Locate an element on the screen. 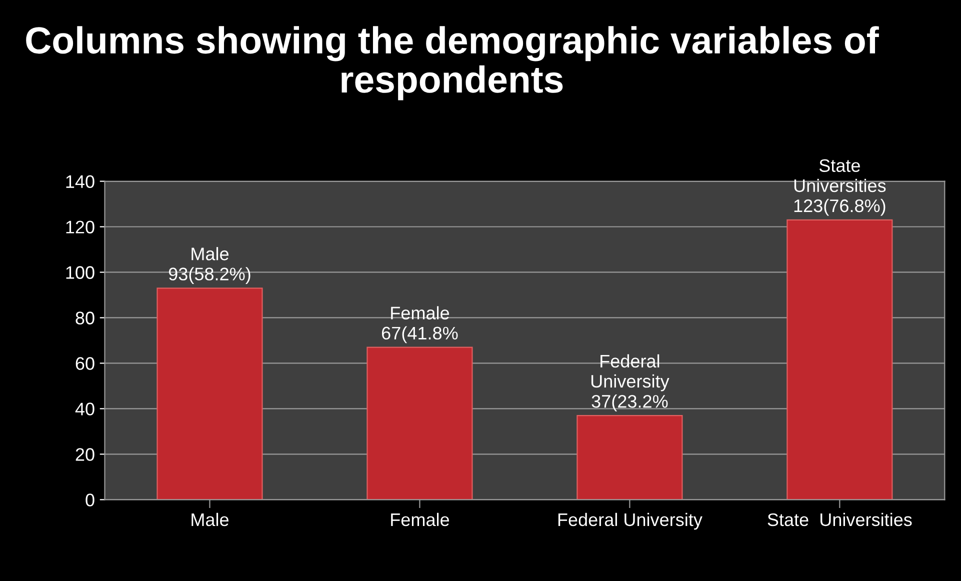 The image size is (961, 581). x-tick-label: Federal University is located at coordinates (630, 521).